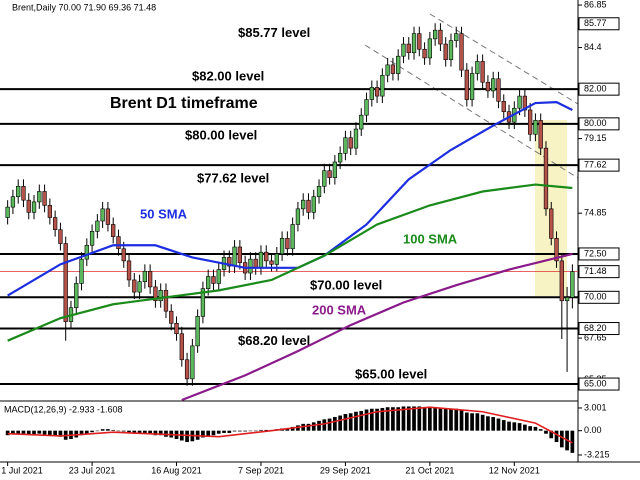 This screenshot has width=640, height=480. Describe the element at coordinates (233, 178) in the screenshot. I see `level-label: $77.62 level` at that location.